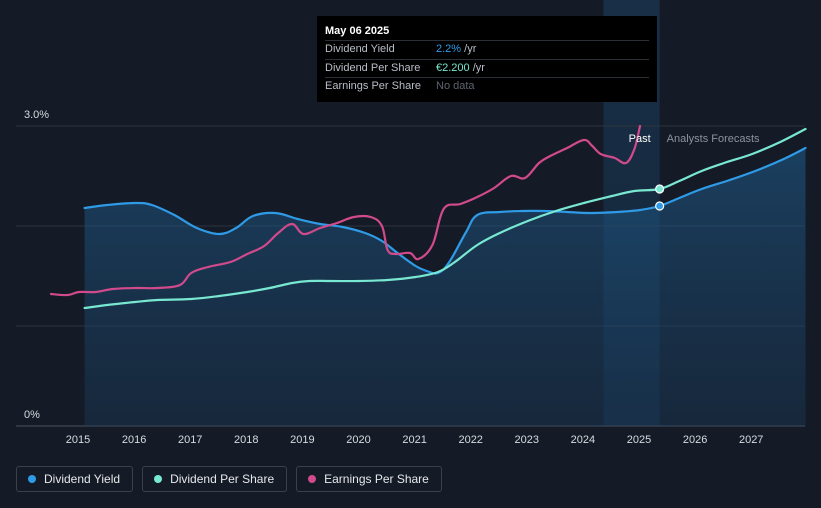 This screenshot has width=821, height=508. I want to click on past-label: Past, so click(640, 139).